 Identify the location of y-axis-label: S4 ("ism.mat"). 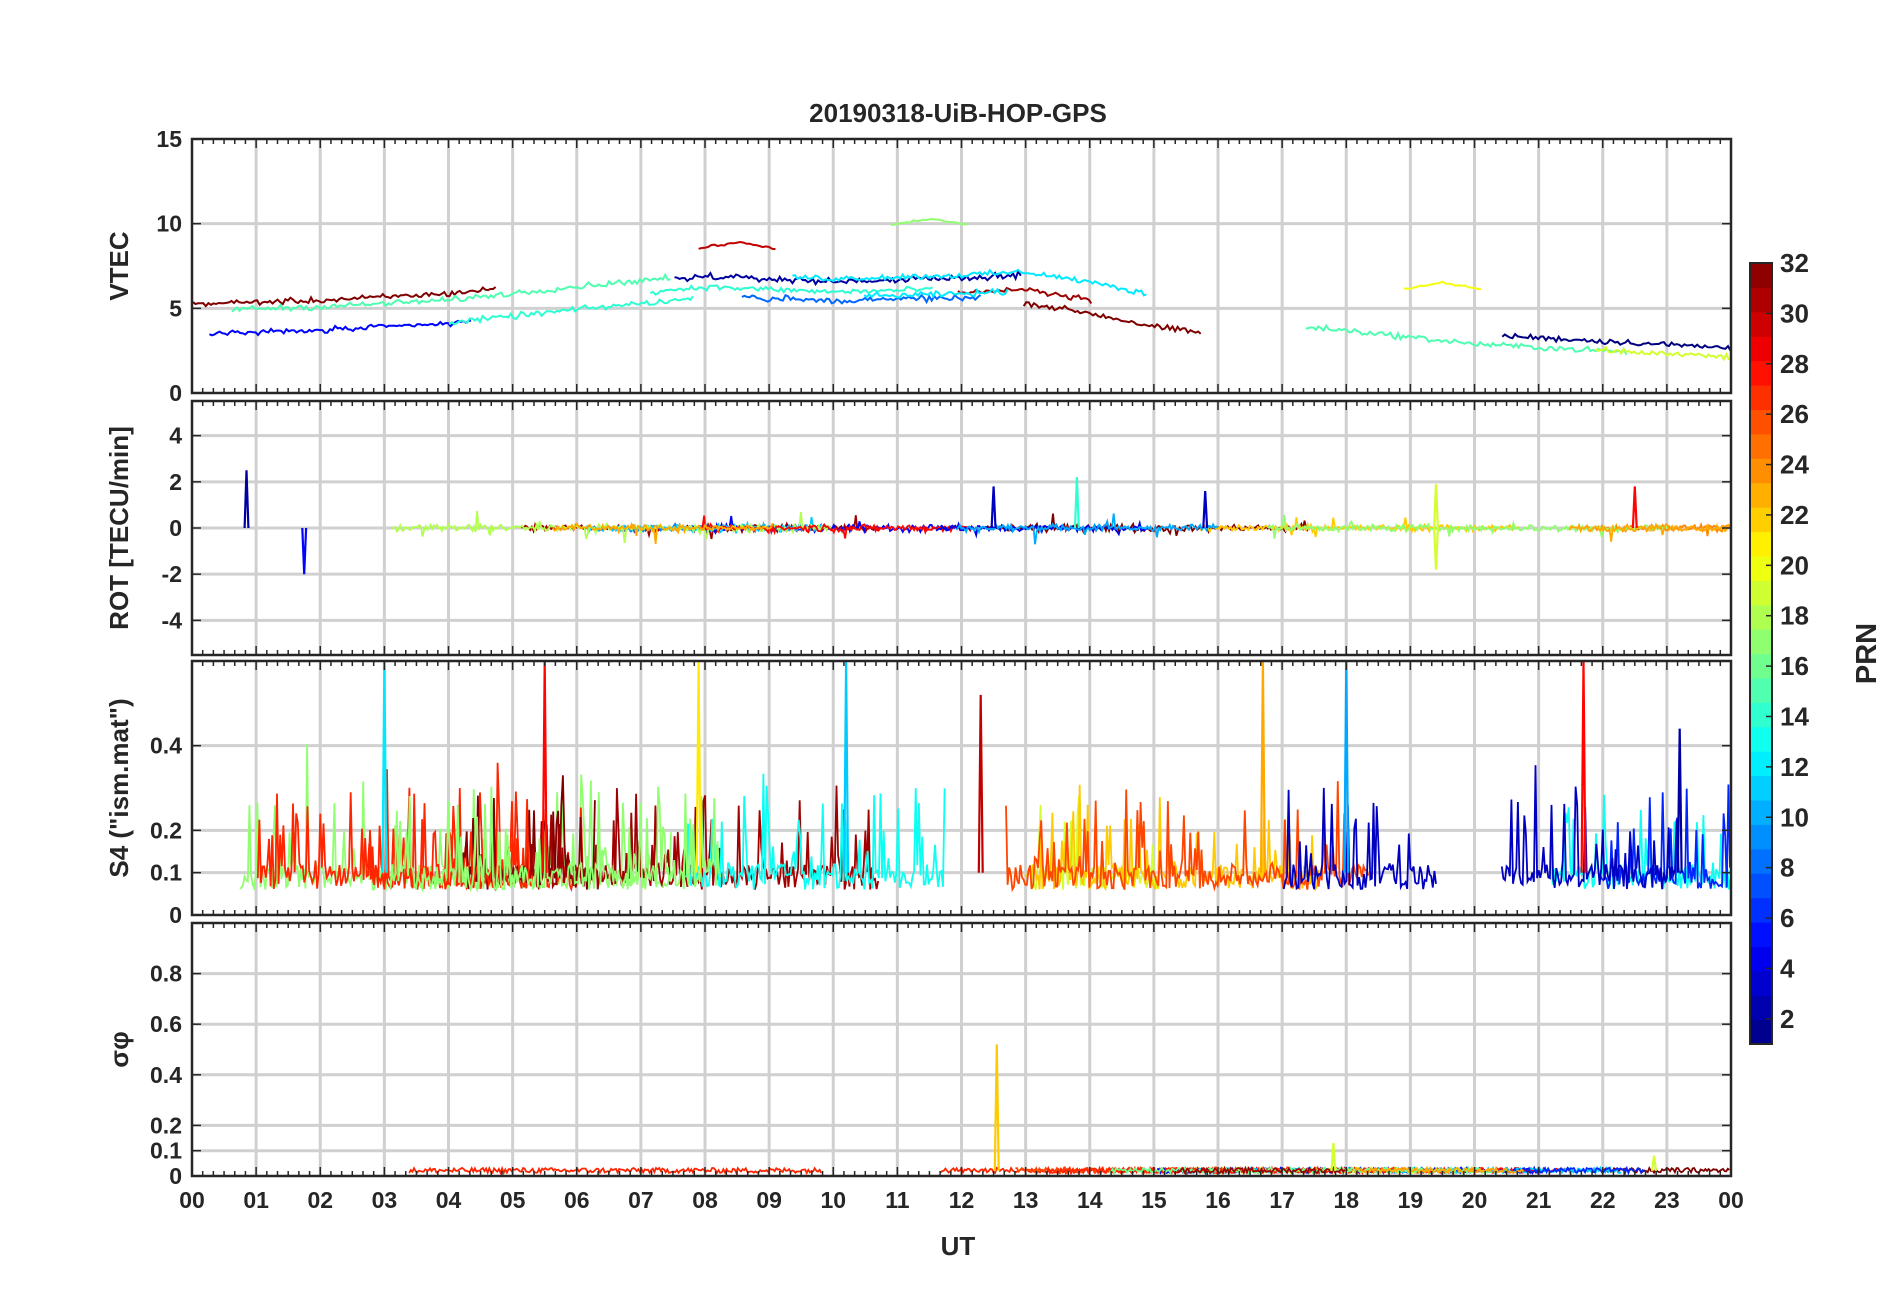
(119, 787).